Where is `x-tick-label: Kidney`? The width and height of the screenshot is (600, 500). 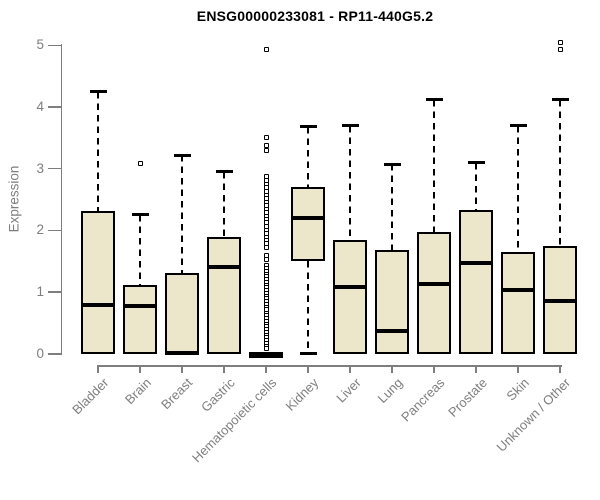
x-tick-label: Kidney is located at coordinates (302, 394).